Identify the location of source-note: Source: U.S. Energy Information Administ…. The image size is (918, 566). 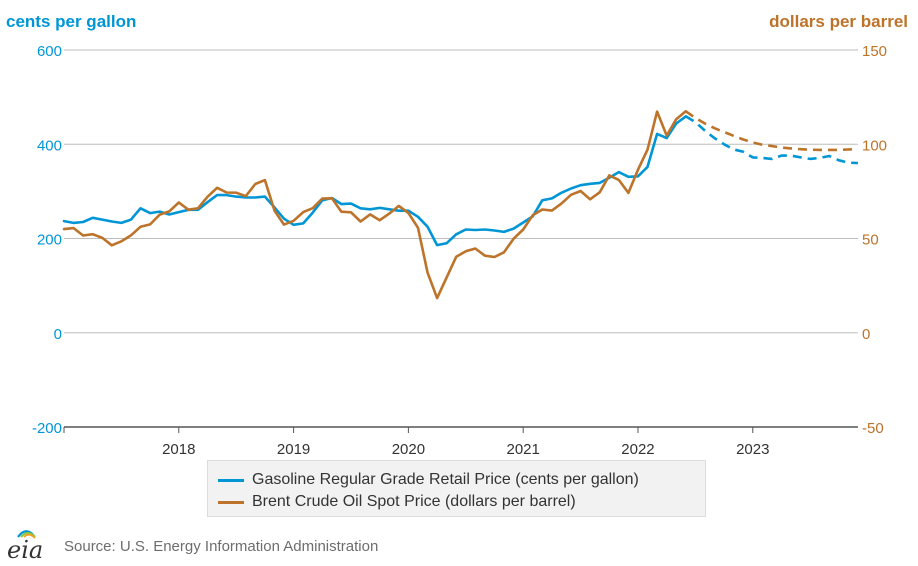
(221, 546).